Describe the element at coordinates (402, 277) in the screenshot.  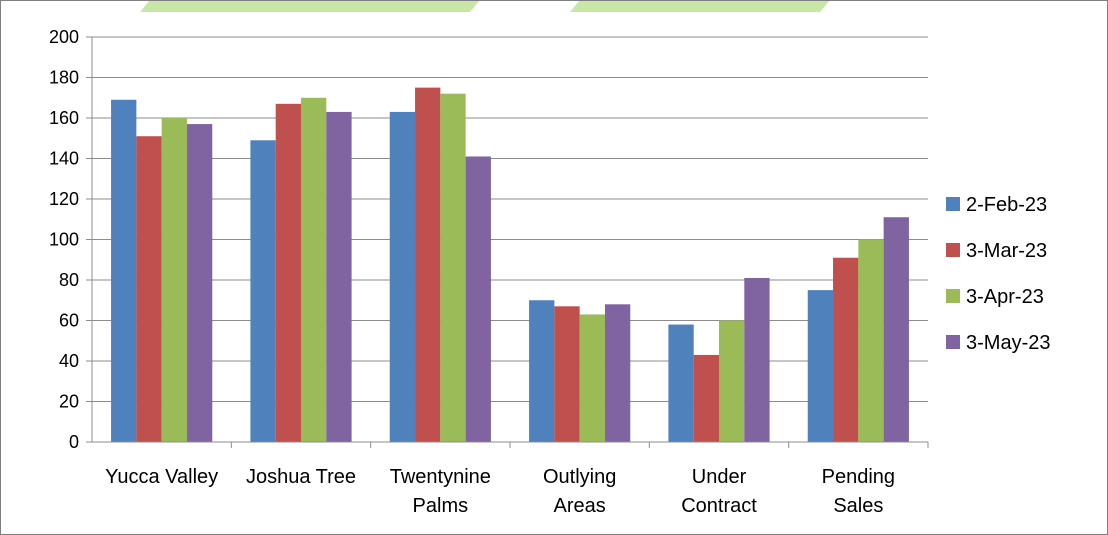
I see `bar-2-Feb-23-twentynine-palms` at that location.